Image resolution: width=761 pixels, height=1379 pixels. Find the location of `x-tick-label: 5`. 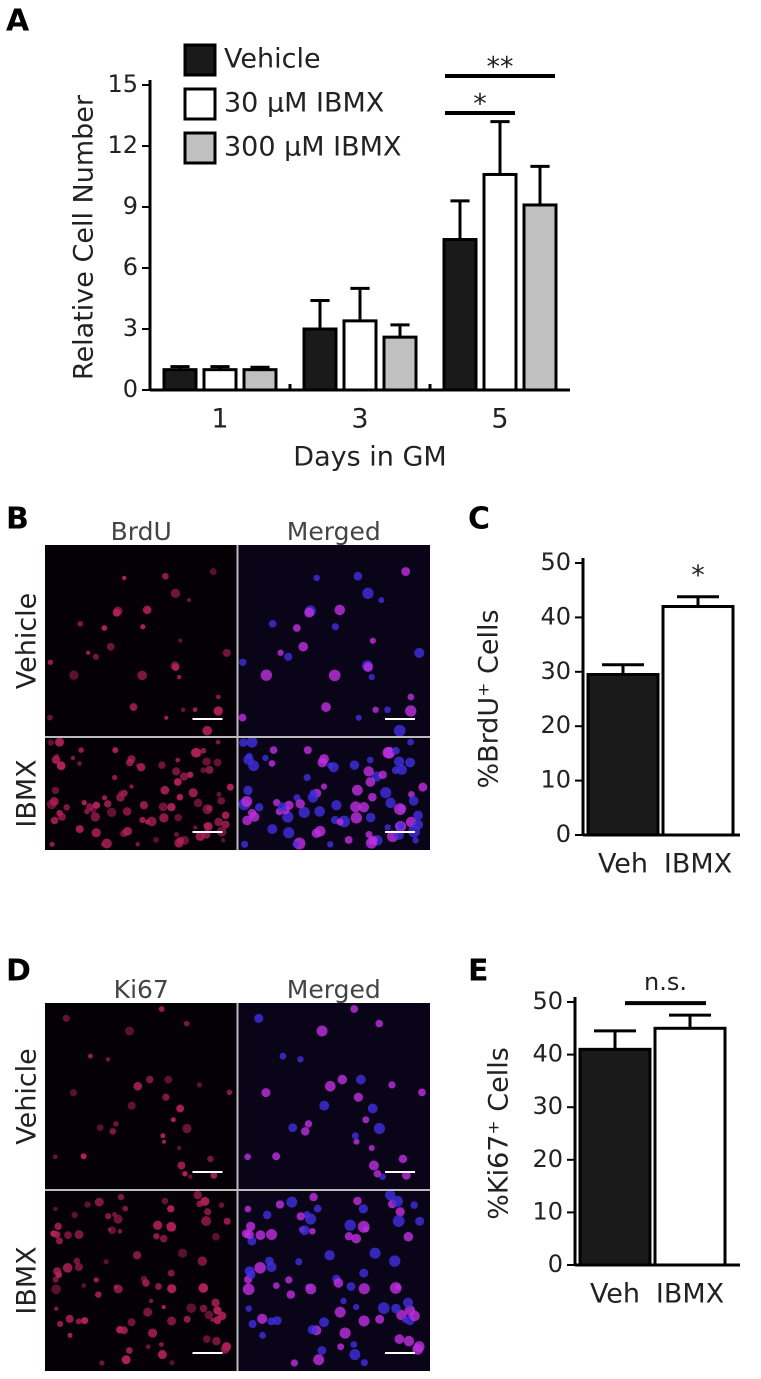

x-tick-label: 5 is located at coordinates (499, 419).